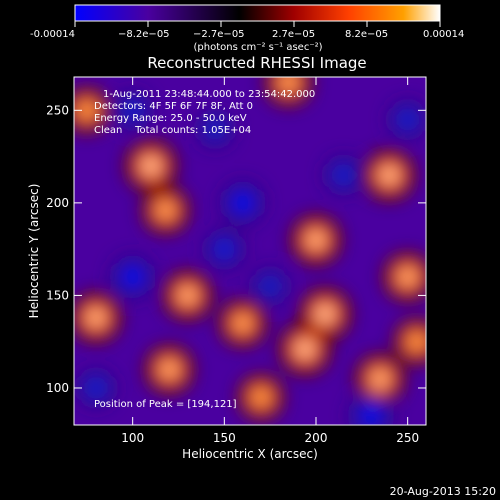  Describe the element at coordinates (132, 438) in the screenshot. I see `x-tick-label: 100` at that location.